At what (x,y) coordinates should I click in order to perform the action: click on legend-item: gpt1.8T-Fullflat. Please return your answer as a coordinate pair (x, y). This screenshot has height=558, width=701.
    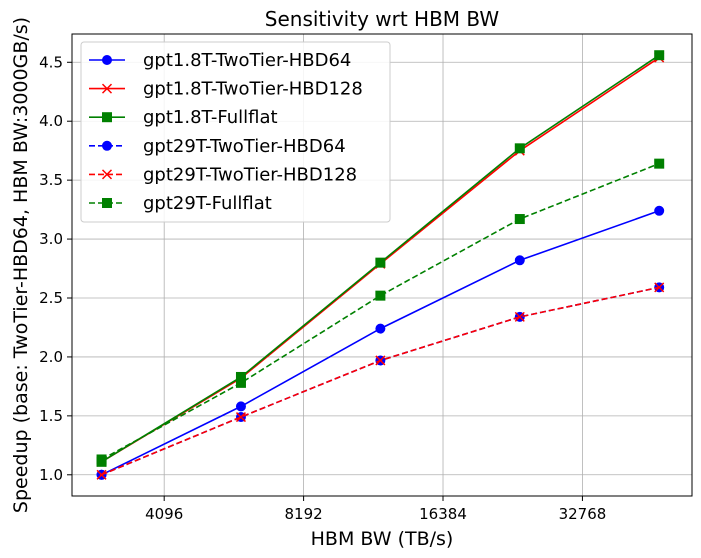
    Looking at the image, I should click on (183, 117).